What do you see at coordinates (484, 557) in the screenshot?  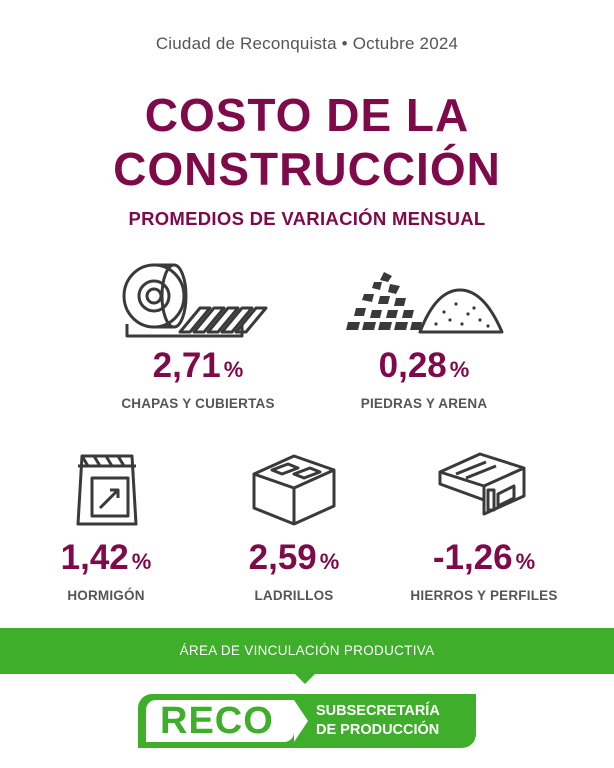 I see `value-hierros: -1,26%` at bounding box center [484, 557].